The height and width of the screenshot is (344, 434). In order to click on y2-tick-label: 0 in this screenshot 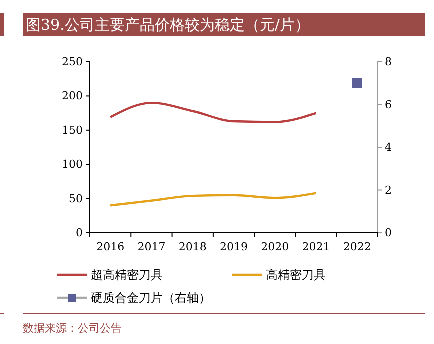, I will do `click(388, 233)`.